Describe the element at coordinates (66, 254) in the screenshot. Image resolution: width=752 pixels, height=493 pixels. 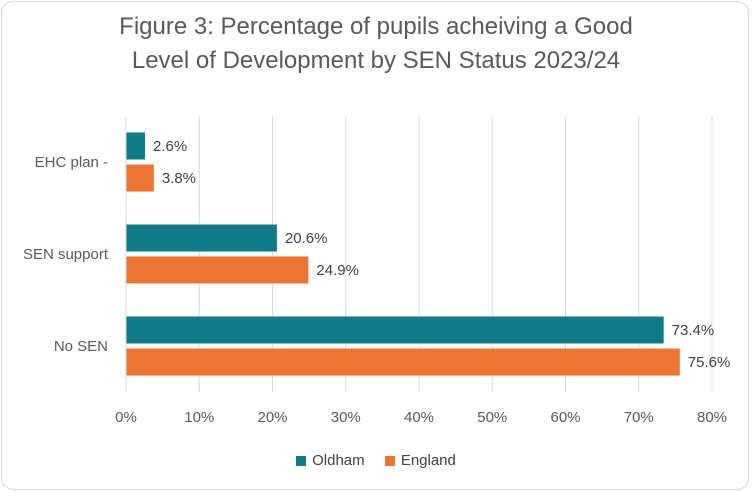
I see `y-category-label: SEN support` at that location.